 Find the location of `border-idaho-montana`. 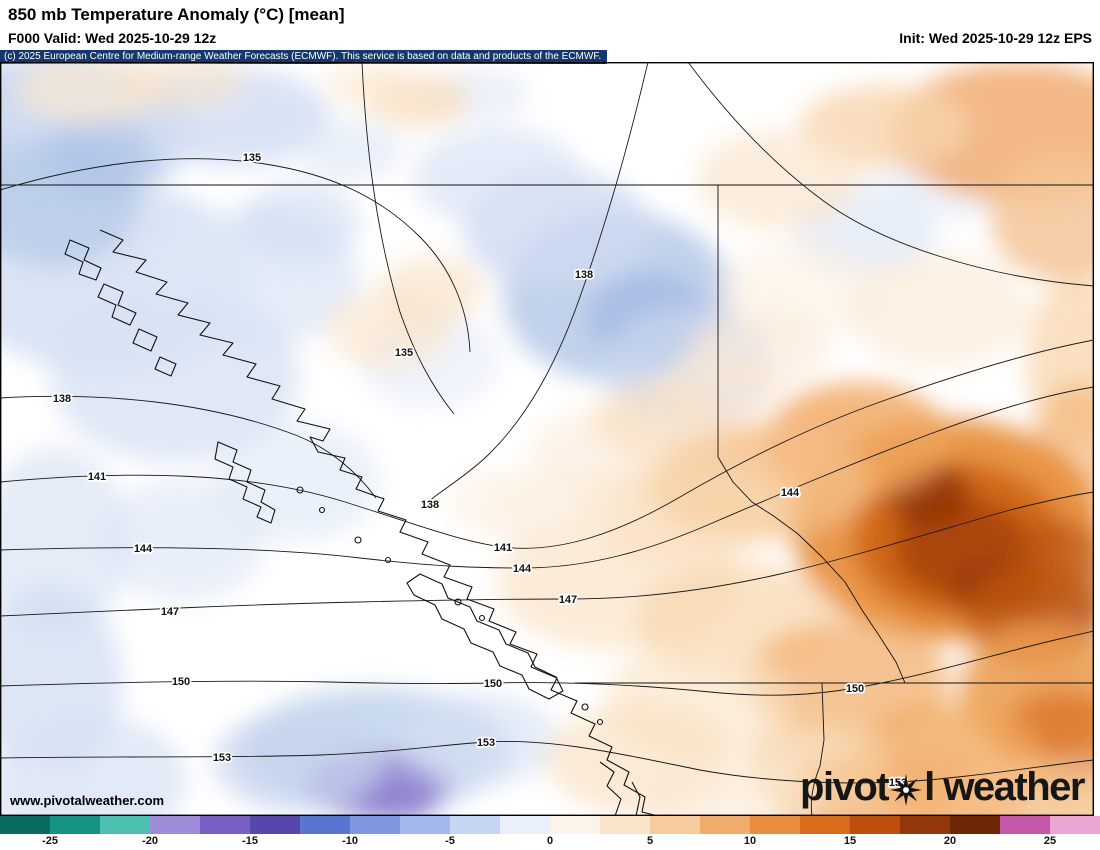

border-idaho-montana is located at coordinates (817, 749).